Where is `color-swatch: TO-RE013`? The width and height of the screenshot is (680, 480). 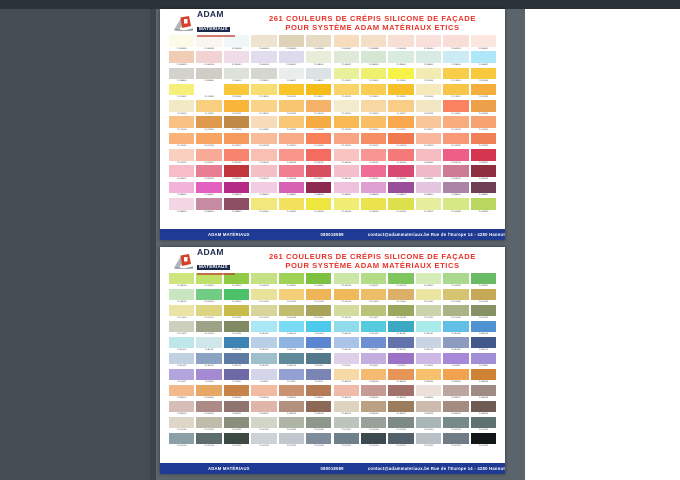
color-swatch: TO-RE013 is located at coordinates (209, 173).